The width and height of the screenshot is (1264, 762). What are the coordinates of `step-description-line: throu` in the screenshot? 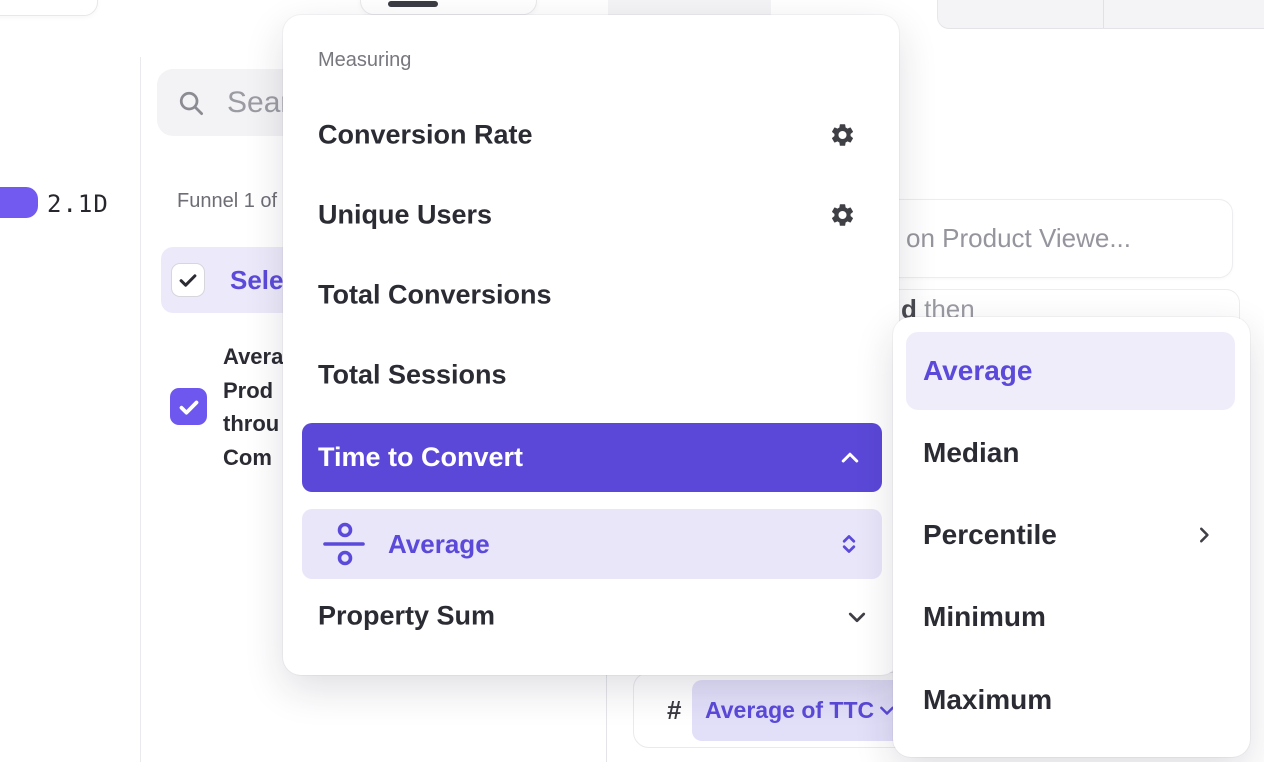 It's located at (251, 423).